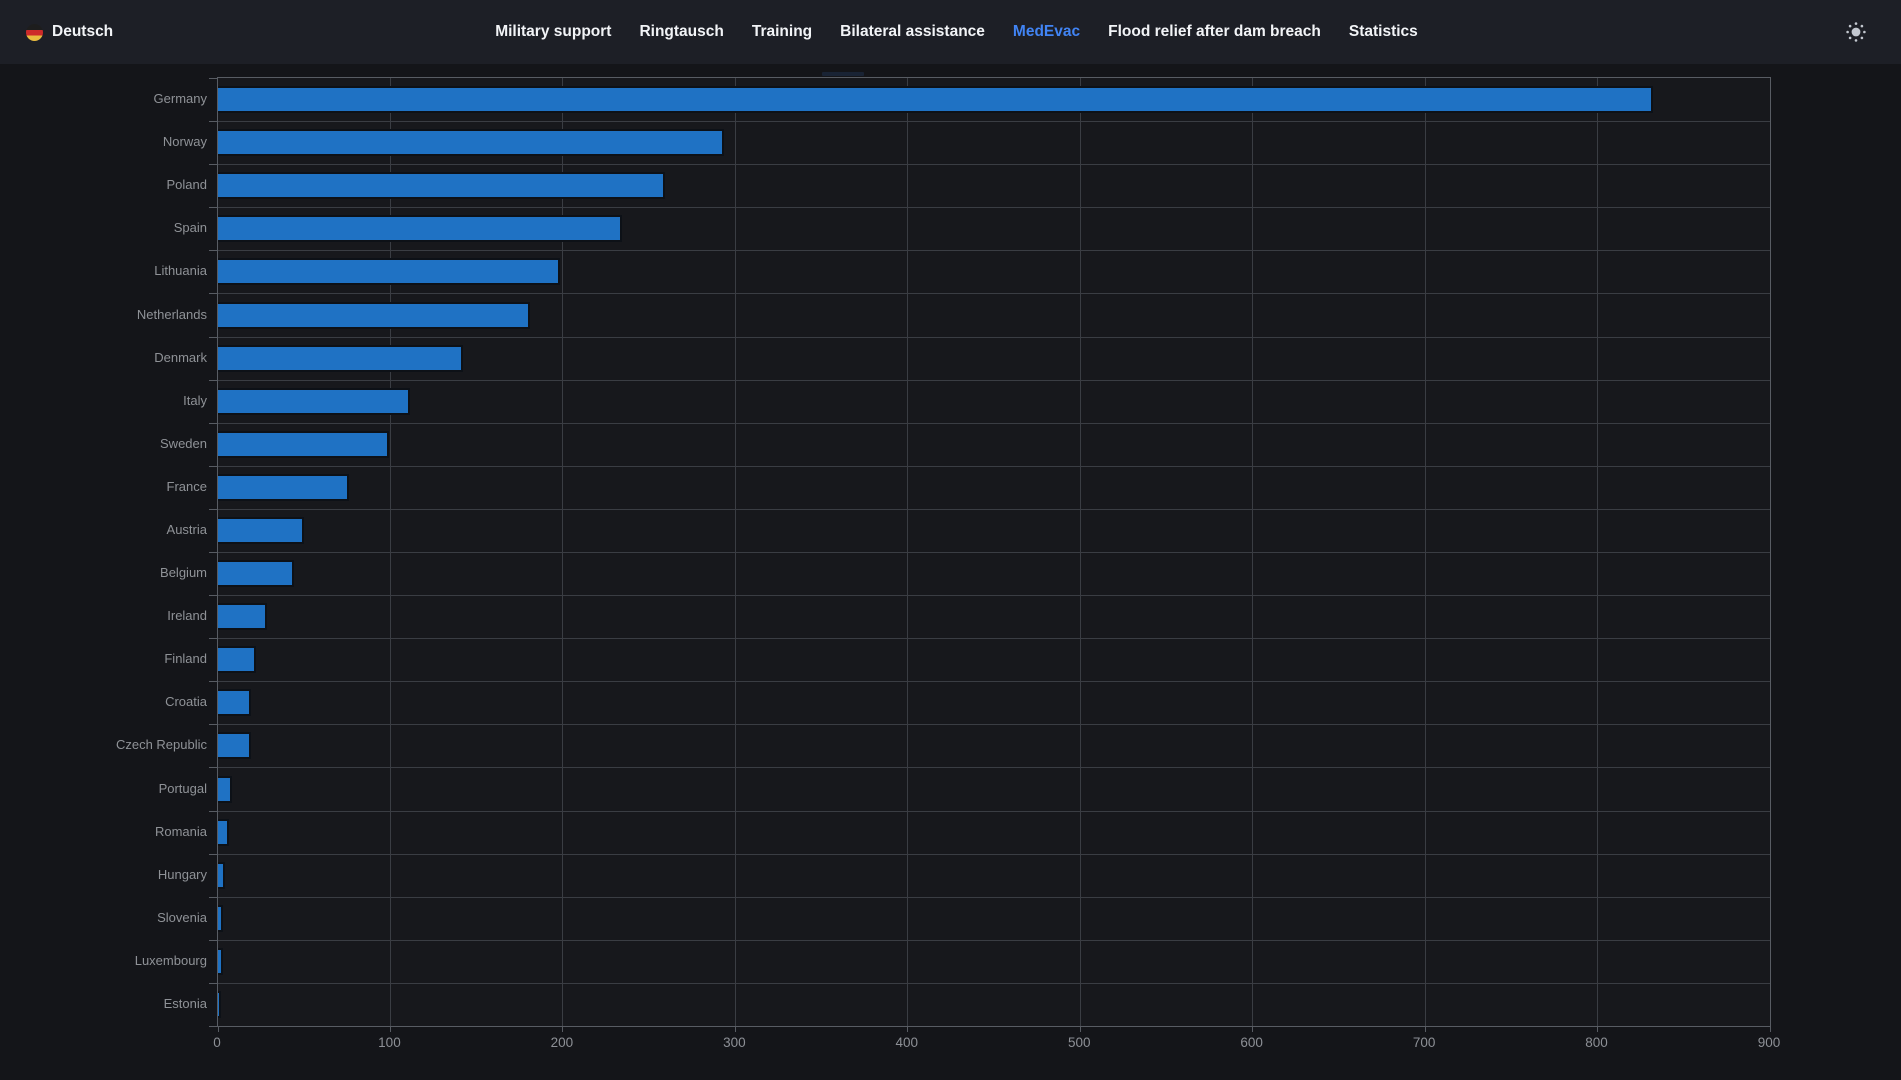 The height and width of the screenshot is (1080, 1901). What do you see at coordinates (1214, 31) in the screenshot?
I see `nav-item-flood-relief-after-dam-breach: Flood relief after dam breach` at bounding box center [1214, 31].